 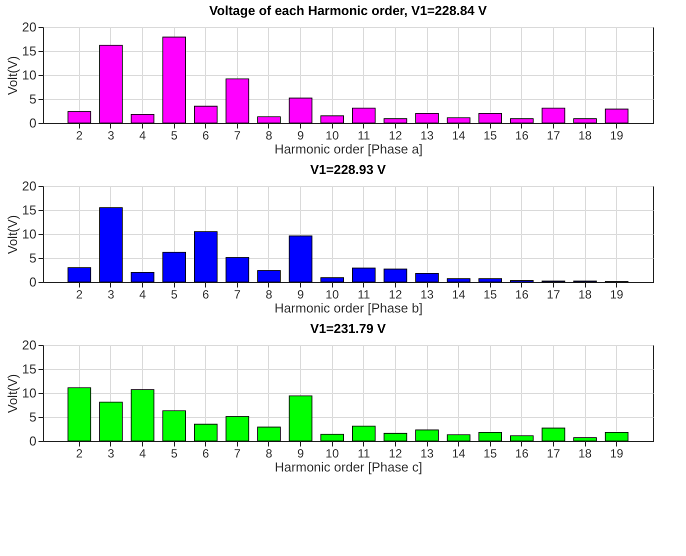 I want to click on x-tick-label: 4, so click(x=142, y=453).